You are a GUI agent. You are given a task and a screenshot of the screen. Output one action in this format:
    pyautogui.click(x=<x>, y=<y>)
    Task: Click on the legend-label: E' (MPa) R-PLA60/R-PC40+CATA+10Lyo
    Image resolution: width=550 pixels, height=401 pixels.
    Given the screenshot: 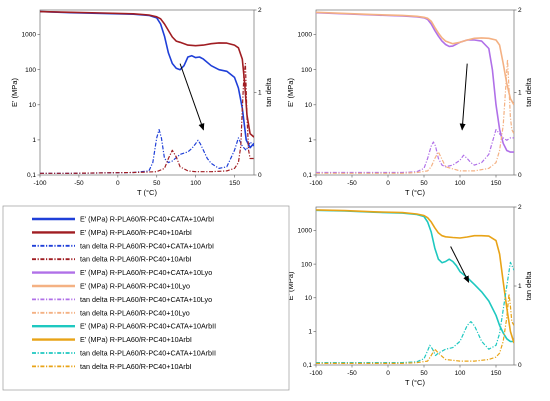 What is the action you would take?
    pyautogui.click(x=146, y=272)
    